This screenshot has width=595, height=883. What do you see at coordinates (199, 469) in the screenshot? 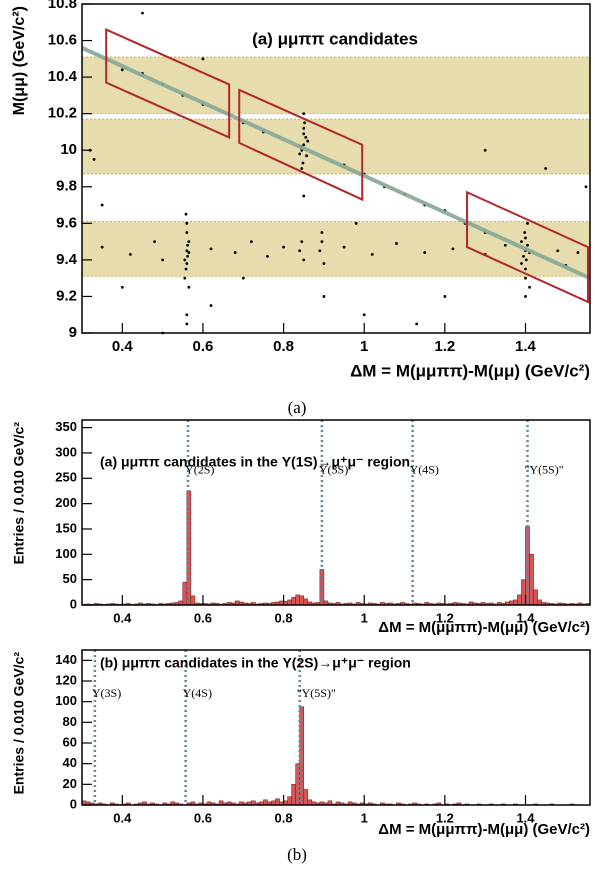
I see `marker-label: Υ(2S)` at bounding box center [199, 469].